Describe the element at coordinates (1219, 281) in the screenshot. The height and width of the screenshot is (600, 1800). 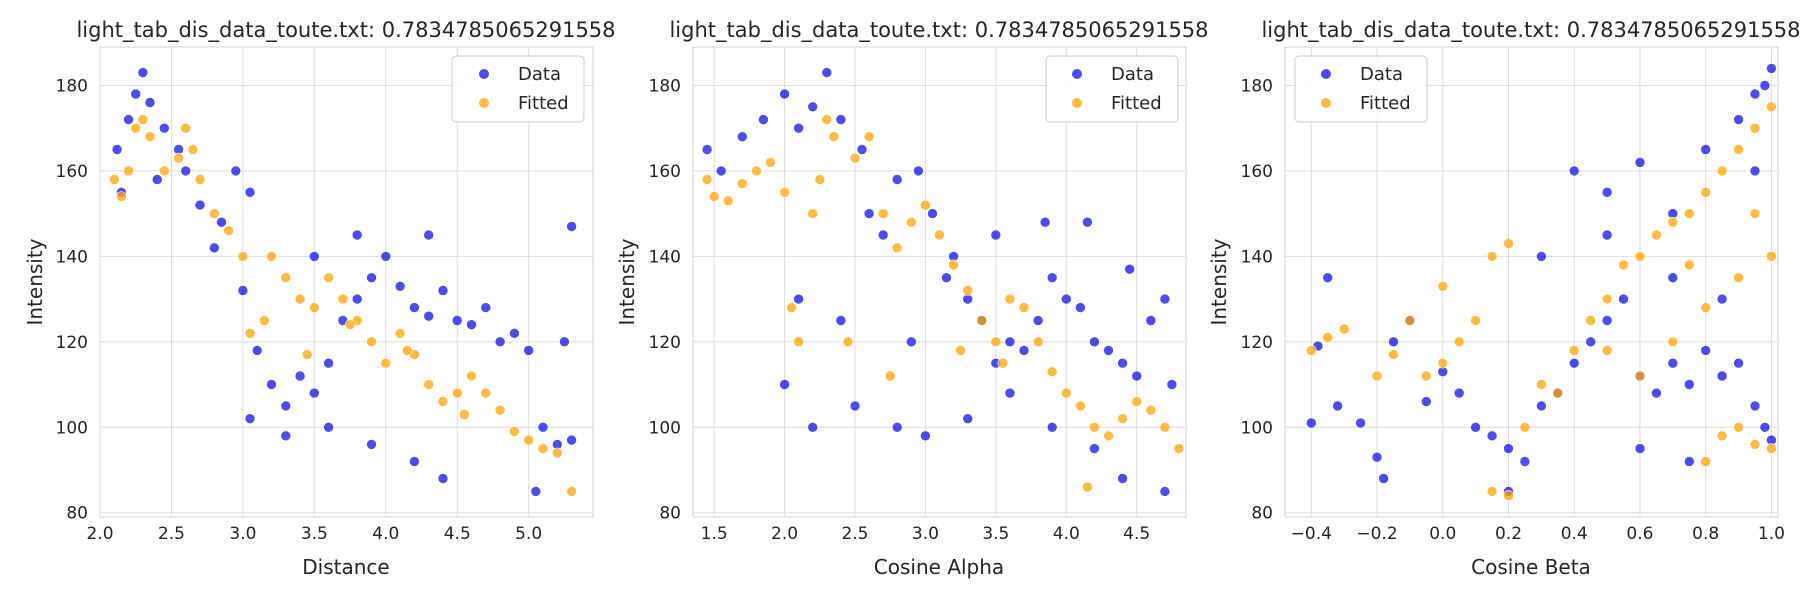
I see `y-axis-label: Intensity` at that location.